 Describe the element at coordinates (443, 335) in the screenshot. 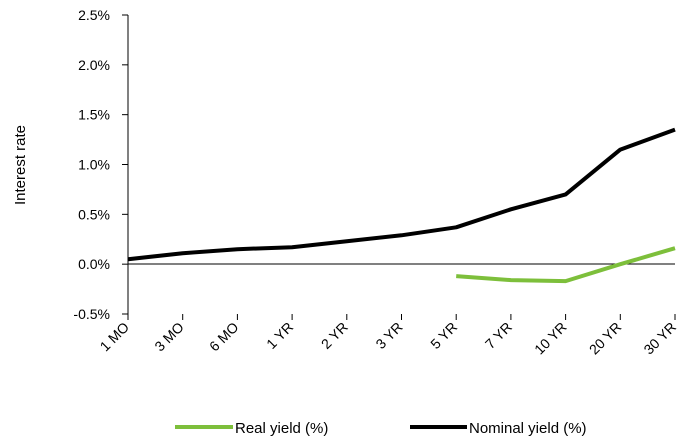

I see `x-tick-label: 5 YR` at that location.